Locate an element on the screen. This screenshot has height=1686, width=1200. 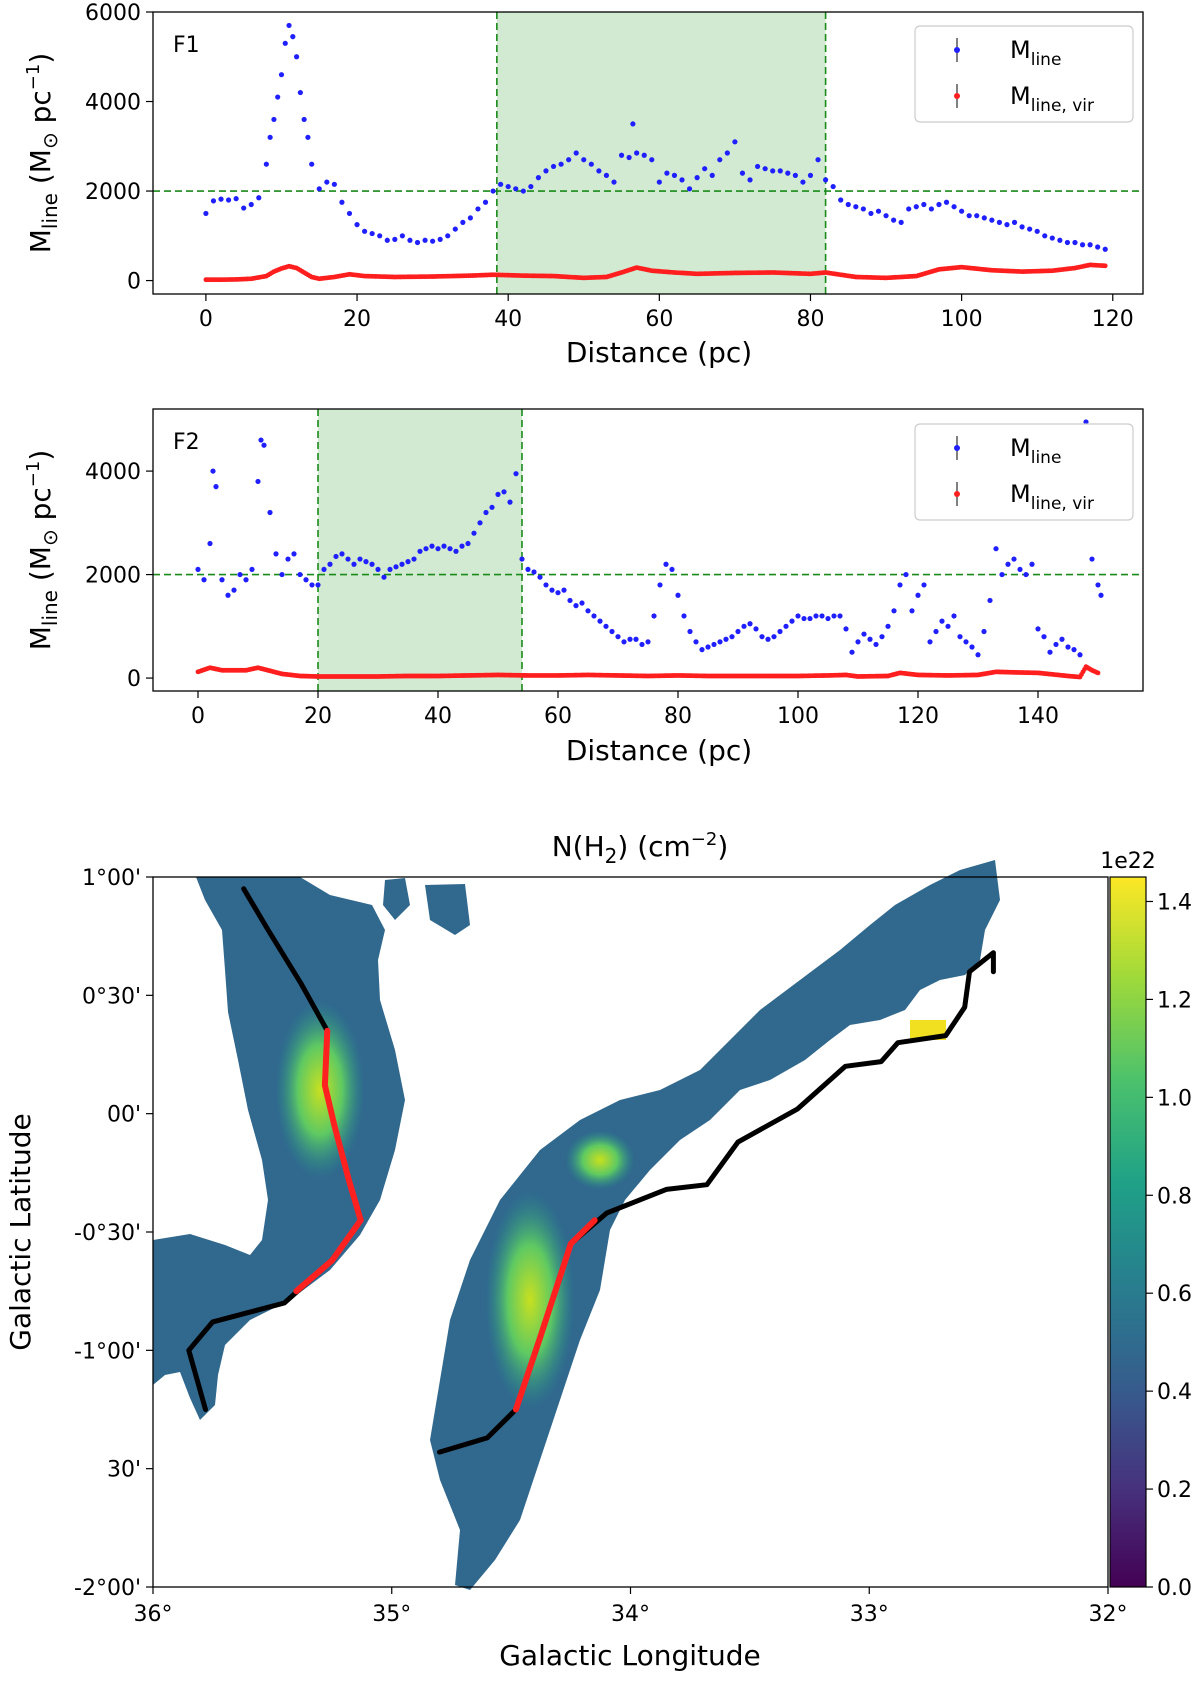
colorbar-tick-label: 0.4 is located at coordinates (1174, 1392).